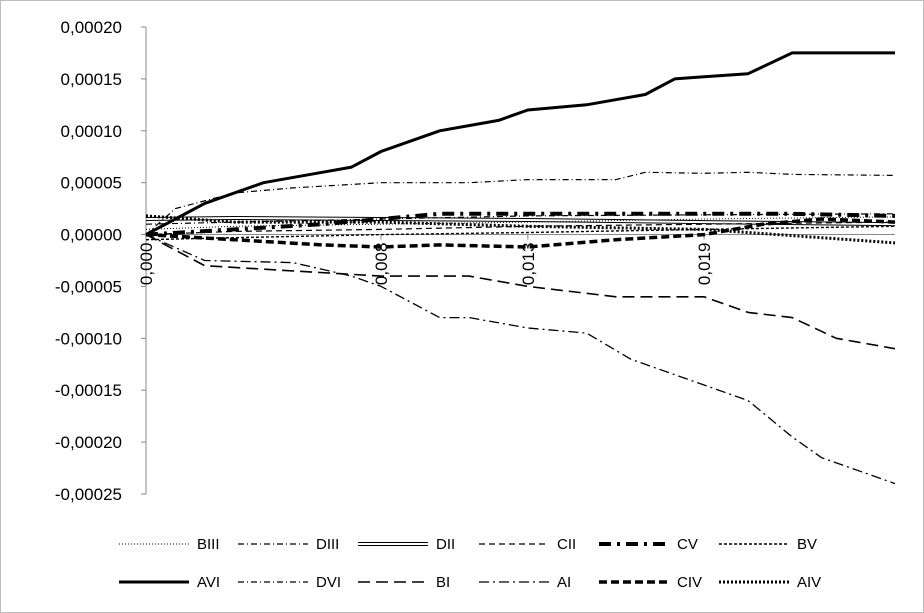  Describe the element at coordinates (91, 183) in the screenshot. I see `y-tick-label: 0,00005` at that location.